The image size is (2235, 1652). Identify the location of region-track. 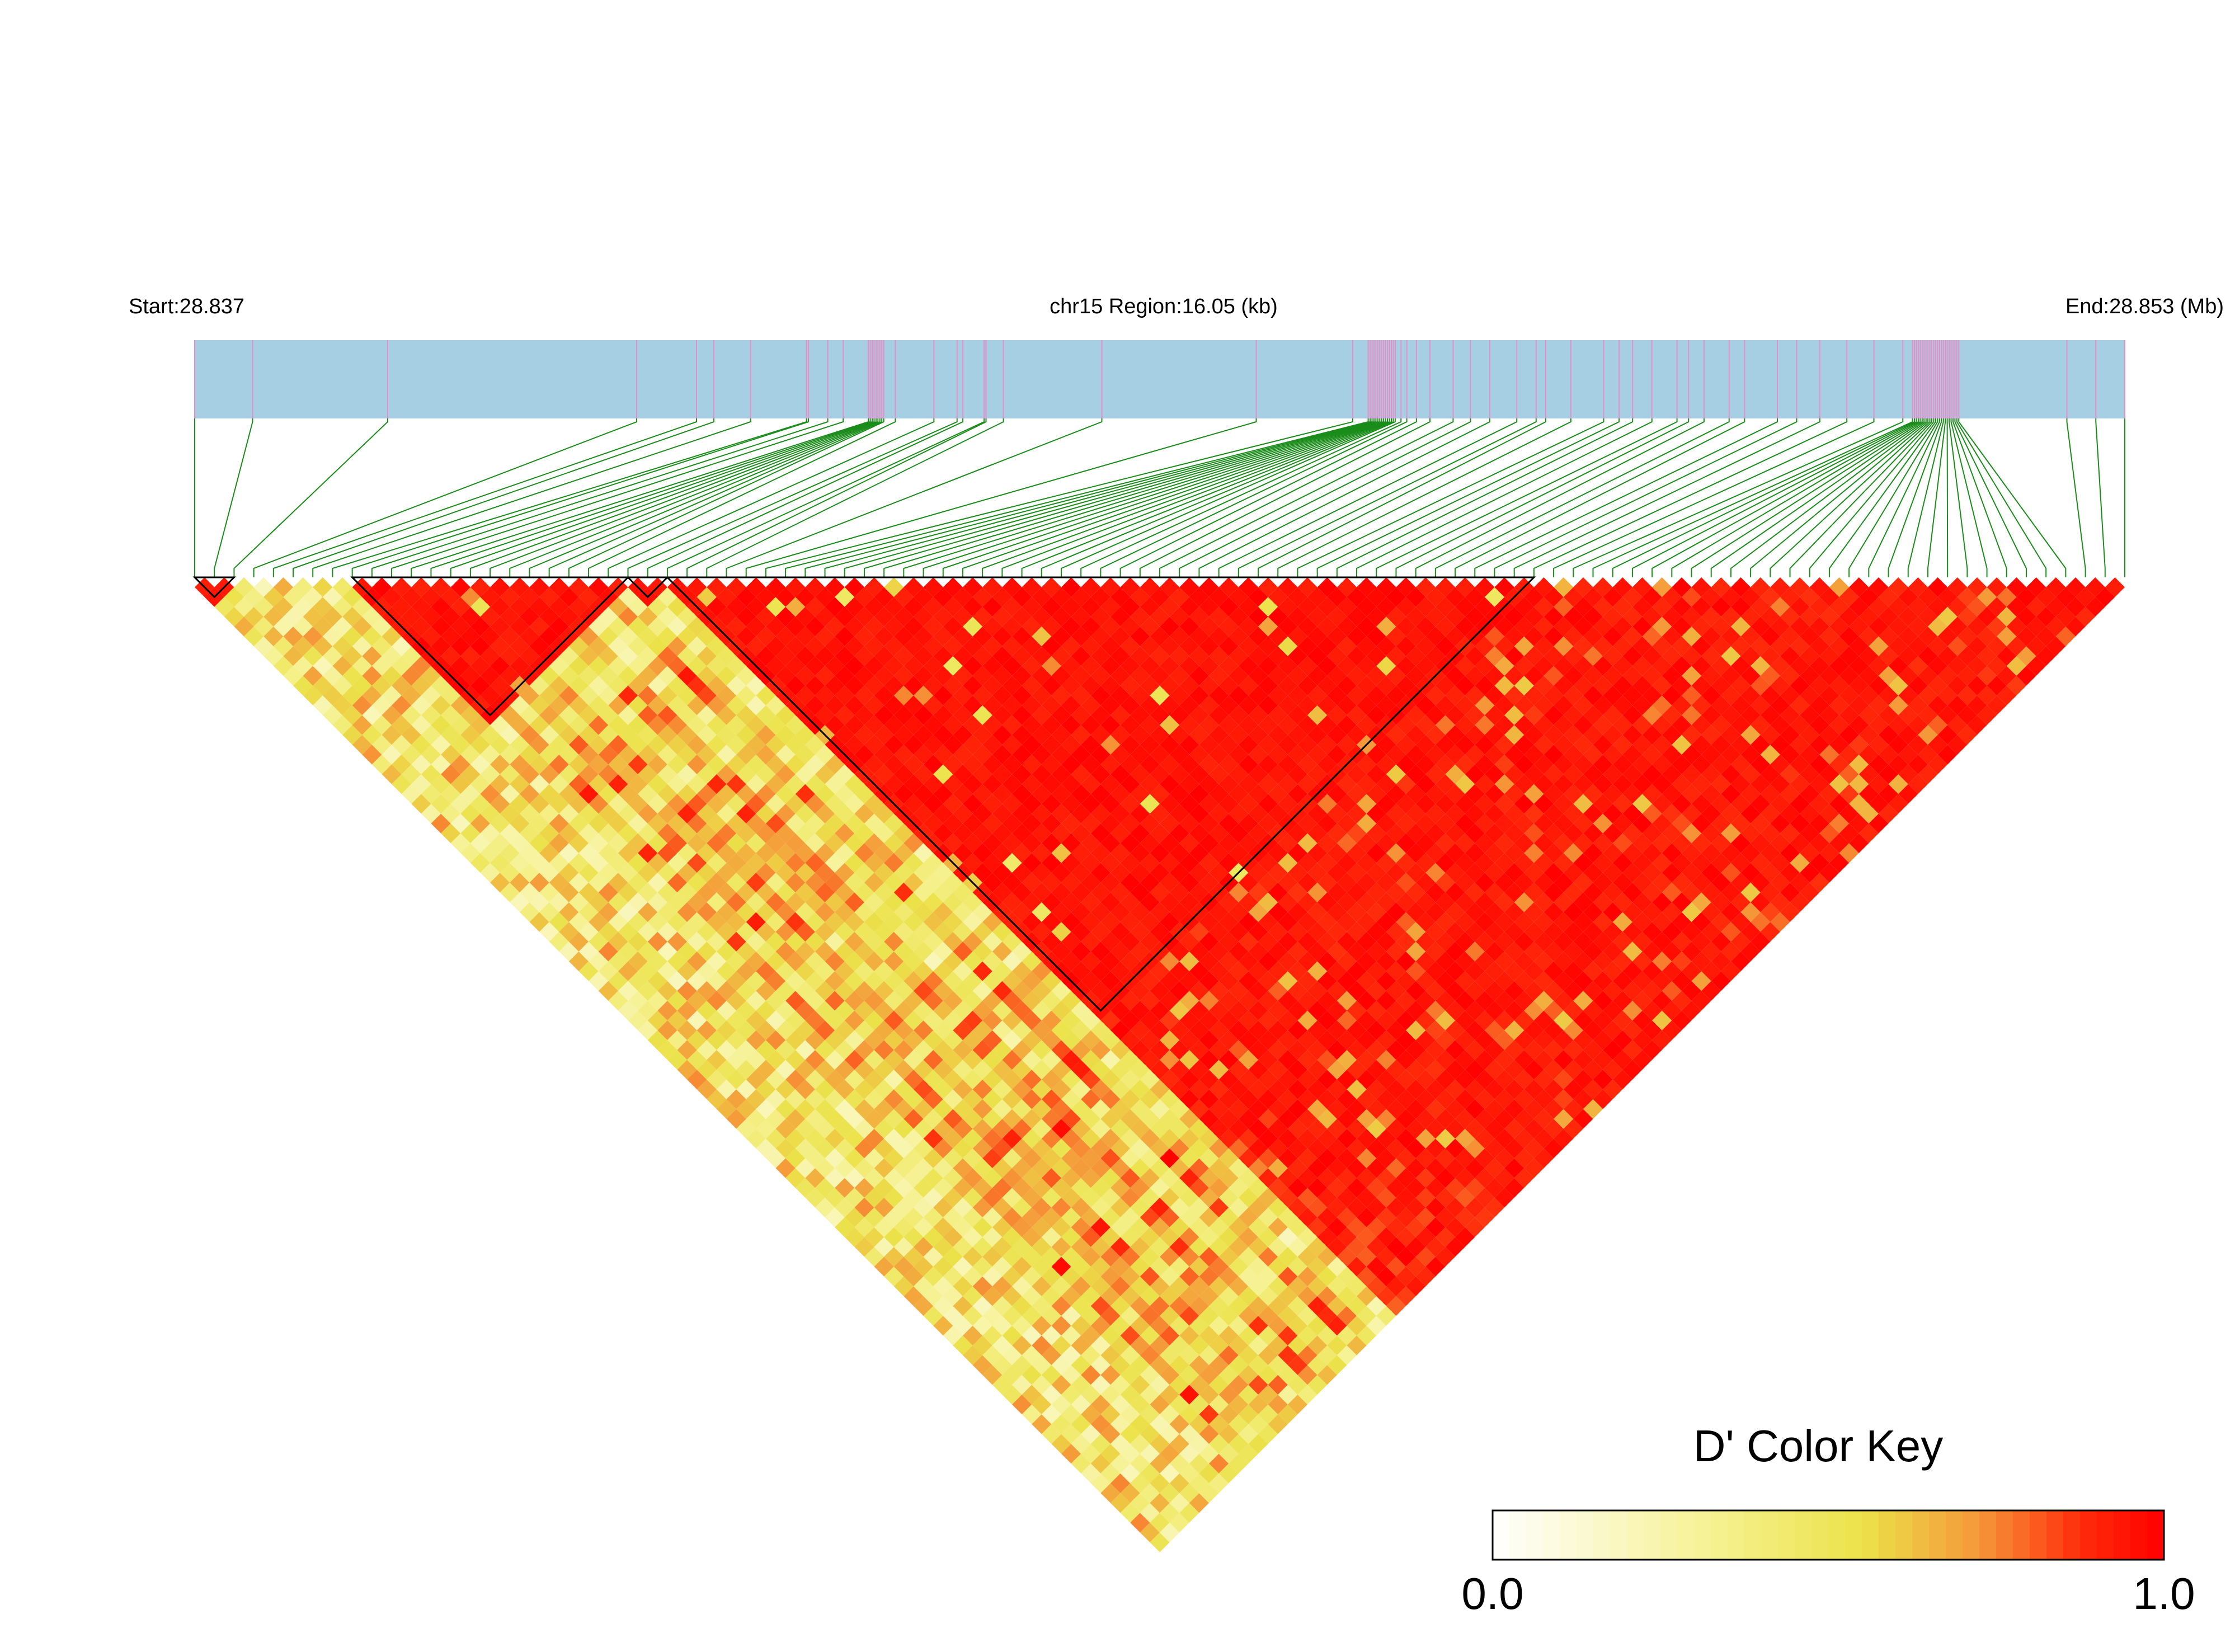
(1160, 379).